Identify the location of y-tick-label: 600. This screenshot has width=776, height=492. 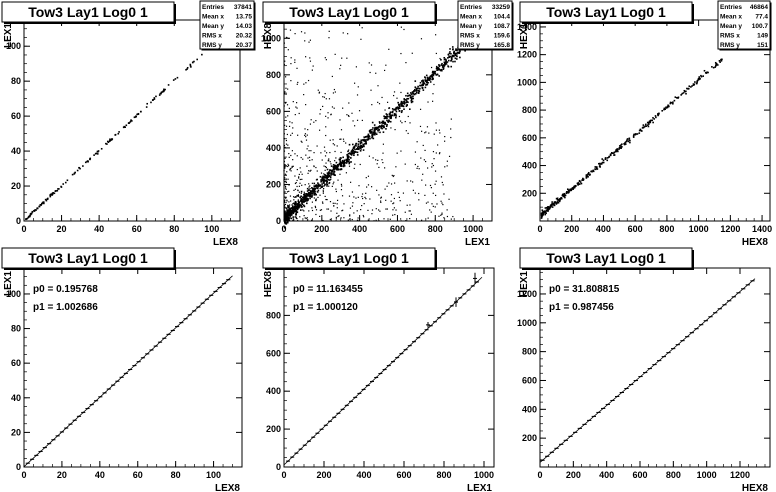
(273, 353).